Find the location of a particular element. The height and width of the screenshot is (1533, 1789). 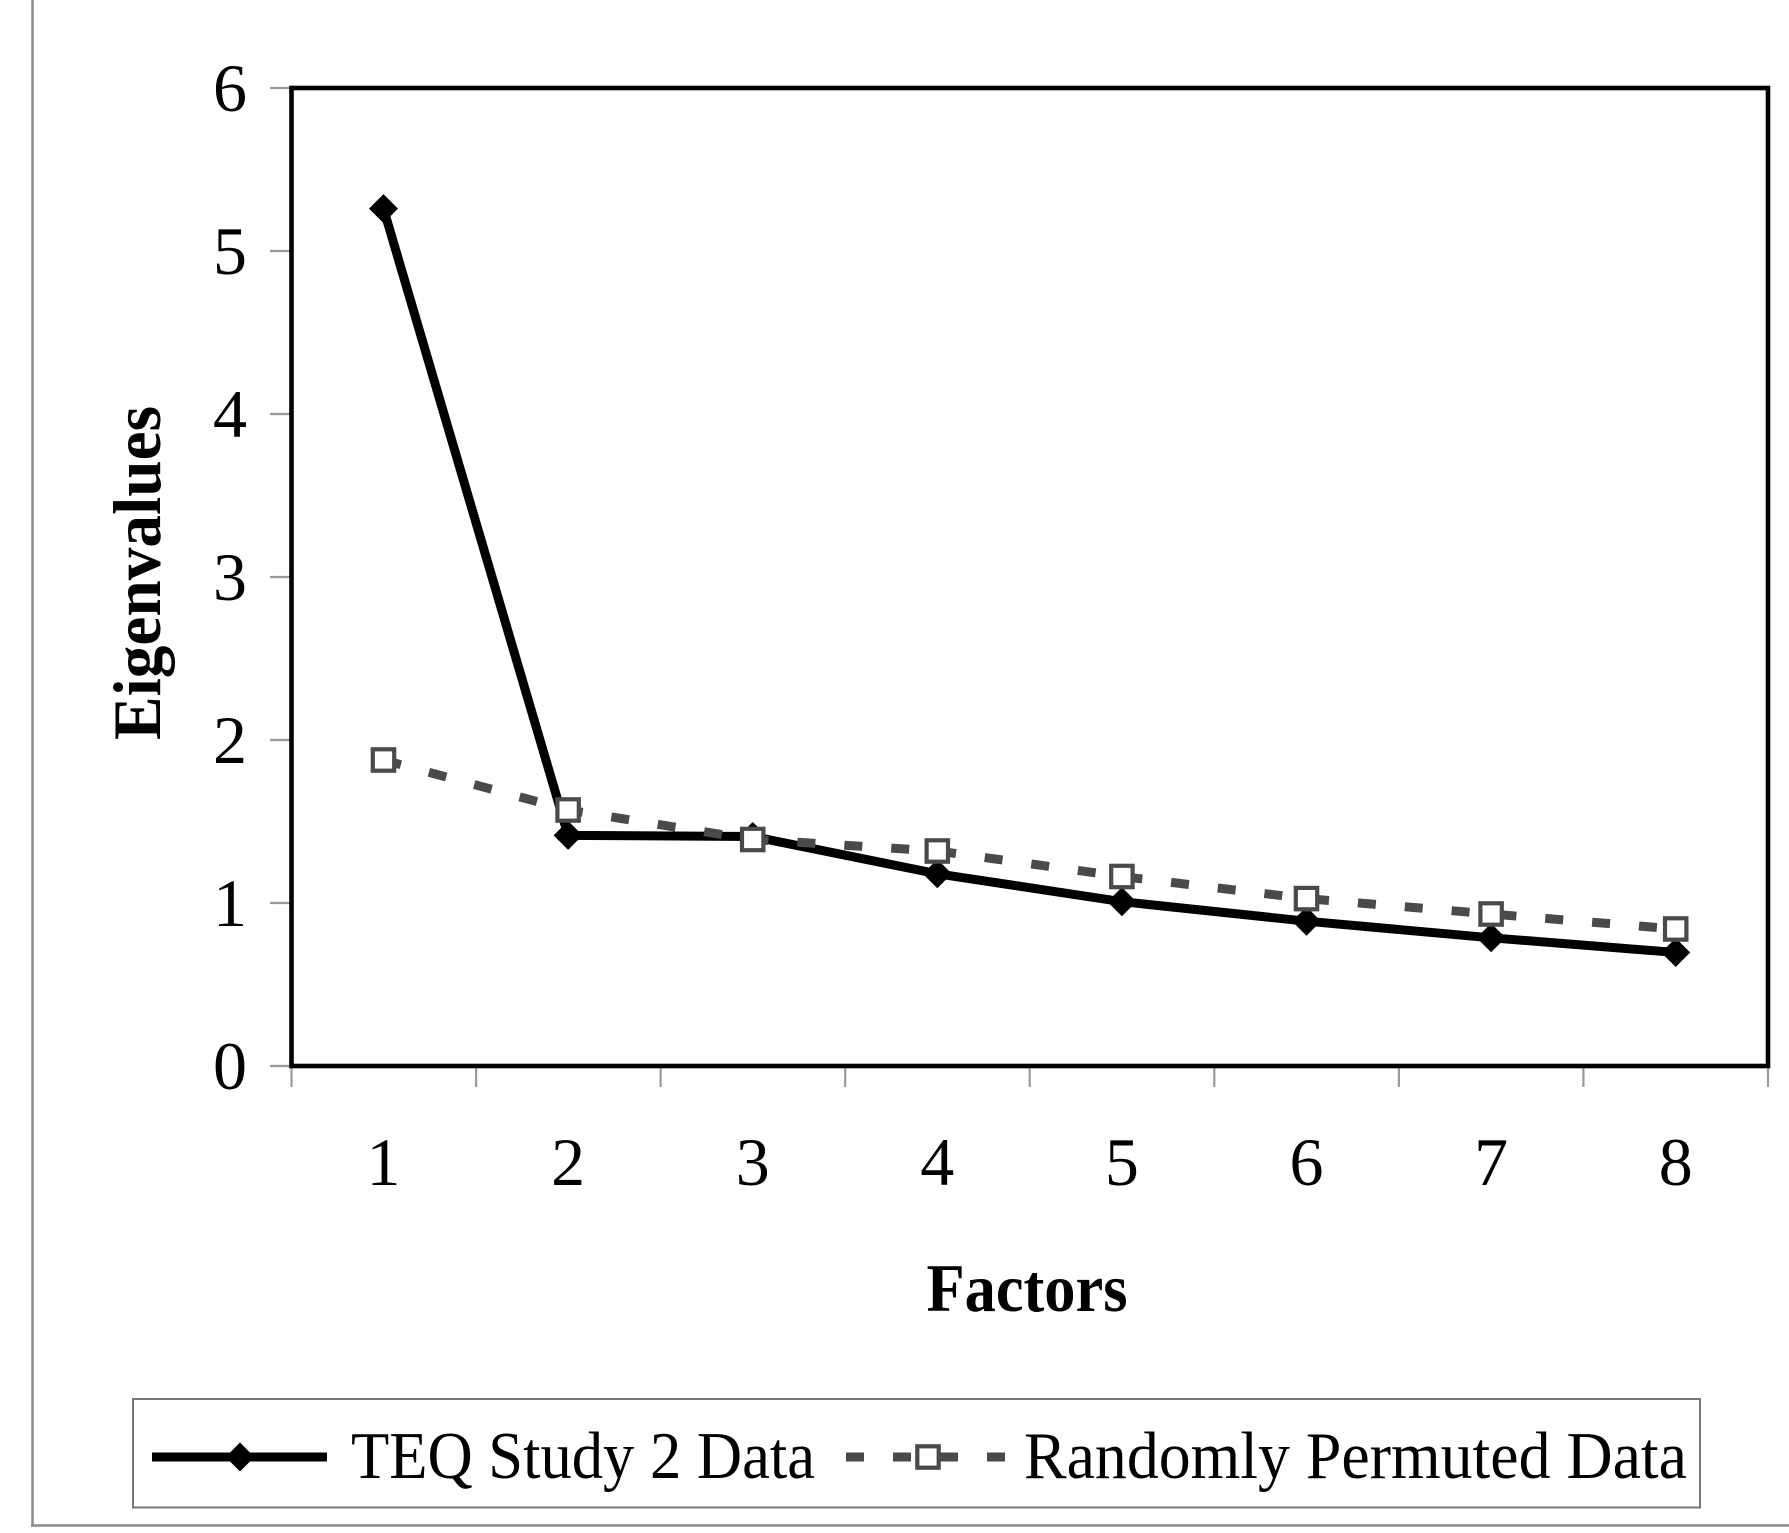

svg-text: 7 is located at coordinates (1491, 1162).